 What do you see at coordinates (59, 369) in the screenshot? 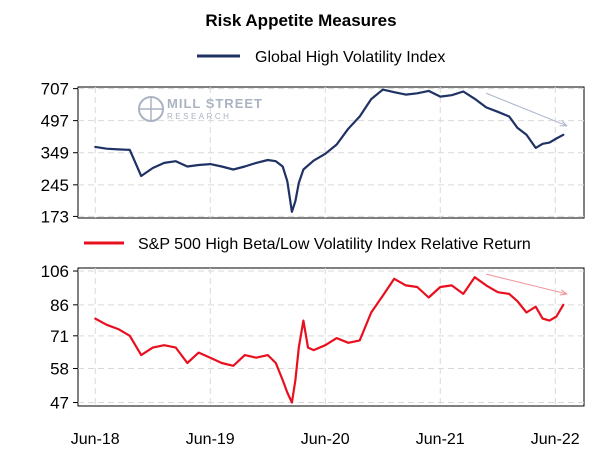
I see `y-tick-label: 58` at bounding box center [59, 369].